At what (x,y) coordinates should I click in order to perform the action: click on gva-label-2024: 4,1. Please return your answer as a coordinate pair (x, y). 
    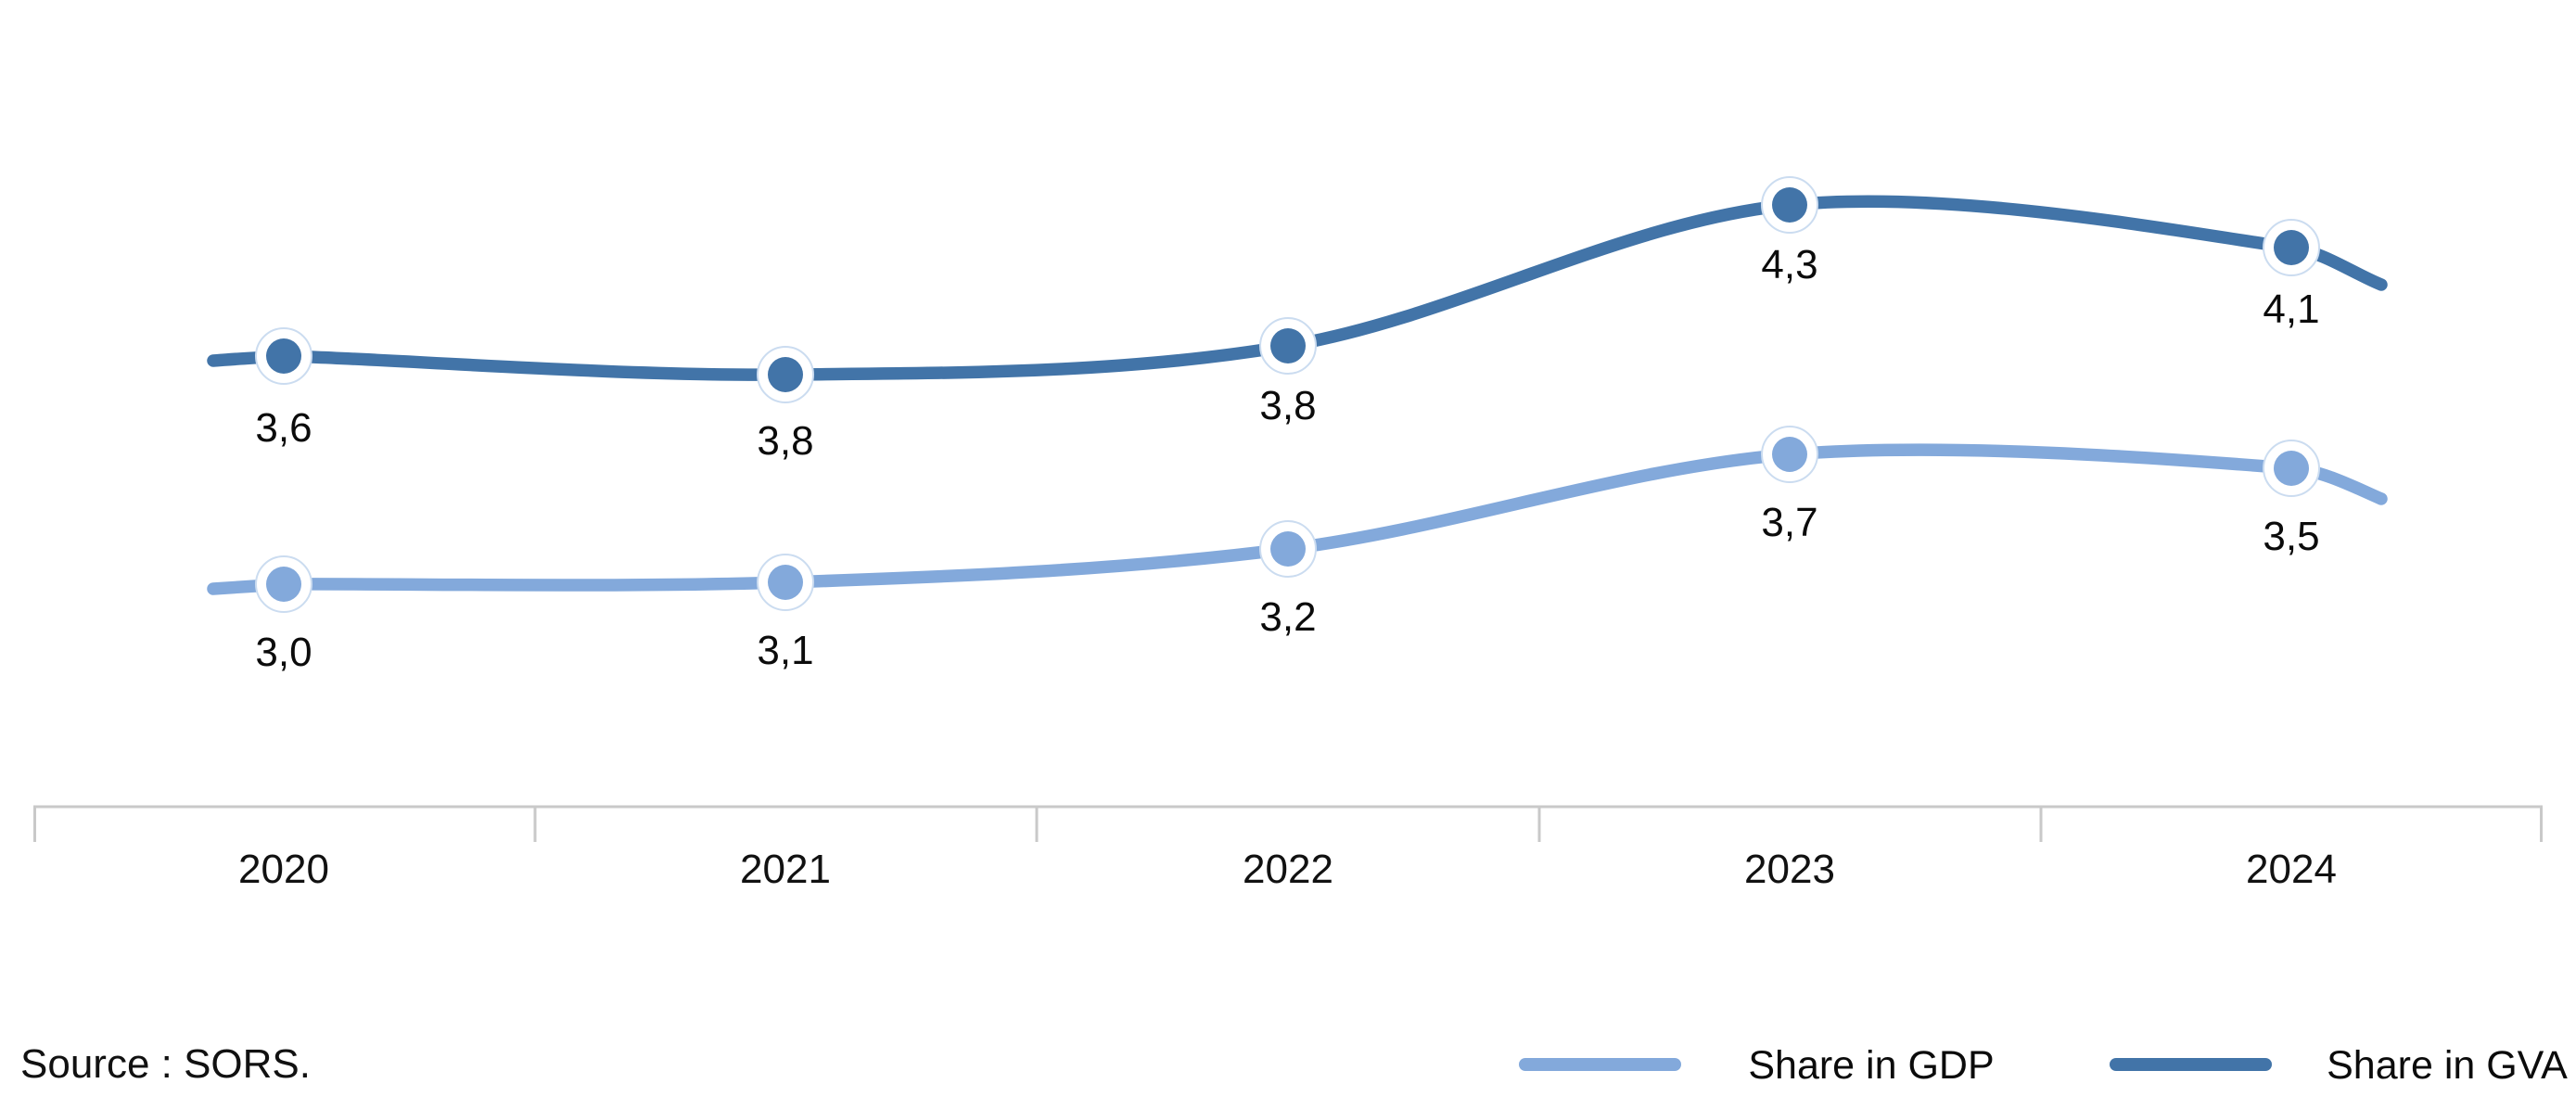
    Looking at the image, I should click on (2291, 309).